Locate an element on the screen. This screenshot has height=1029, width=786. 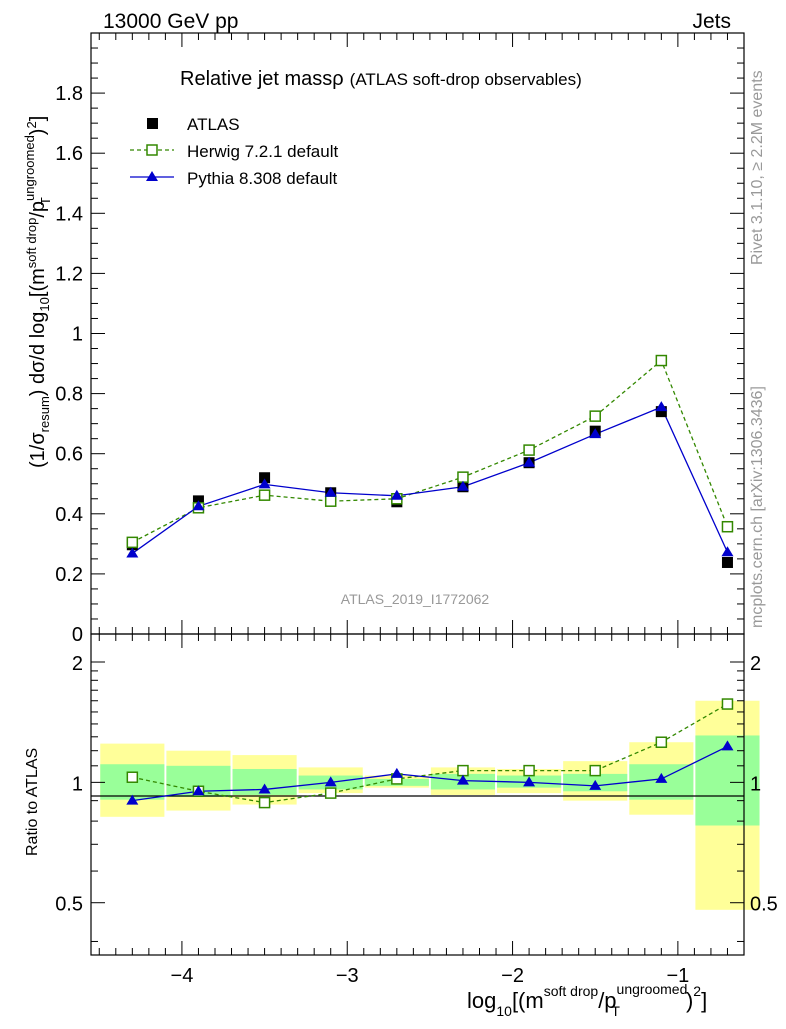
y-tick-label: 0.6 is located at coordinates (69, 455).